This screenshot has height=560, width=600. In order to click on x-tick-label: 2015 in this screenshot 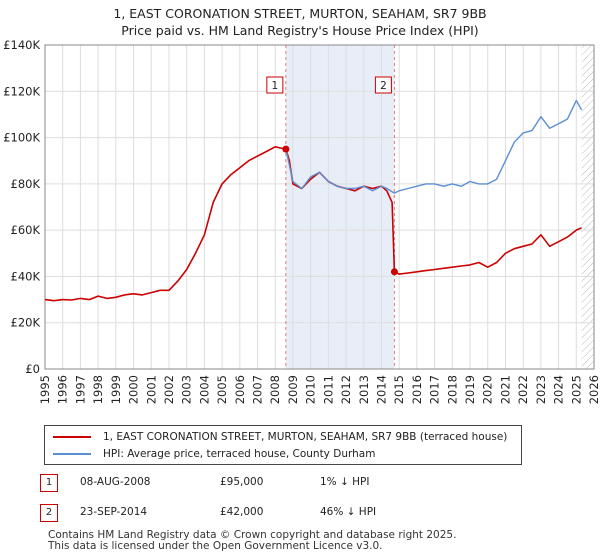, I will do `click(399, 389)`.